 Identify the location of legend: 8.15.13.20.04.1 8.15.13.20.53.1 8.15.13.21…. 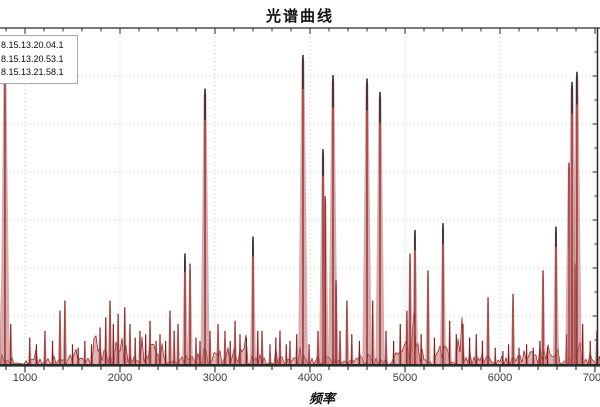
(39, 59).